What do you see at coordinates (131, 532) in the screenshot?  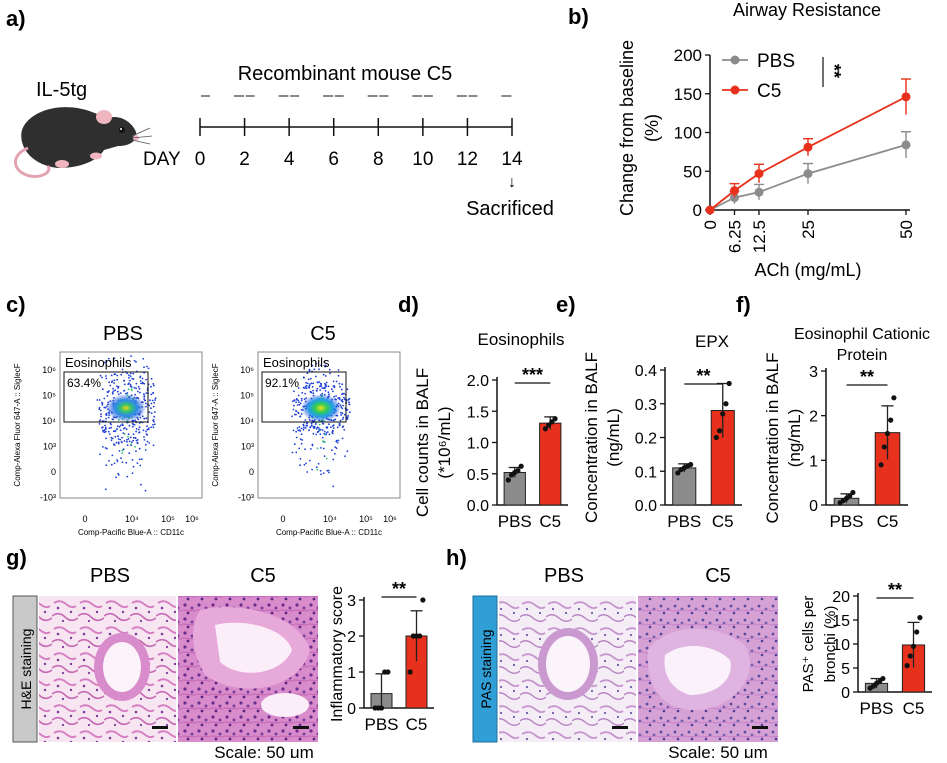 I see `flow-x-axis-label: Comp-Pacific Blue-A :: CD11c` at bounding box center [131, 532].